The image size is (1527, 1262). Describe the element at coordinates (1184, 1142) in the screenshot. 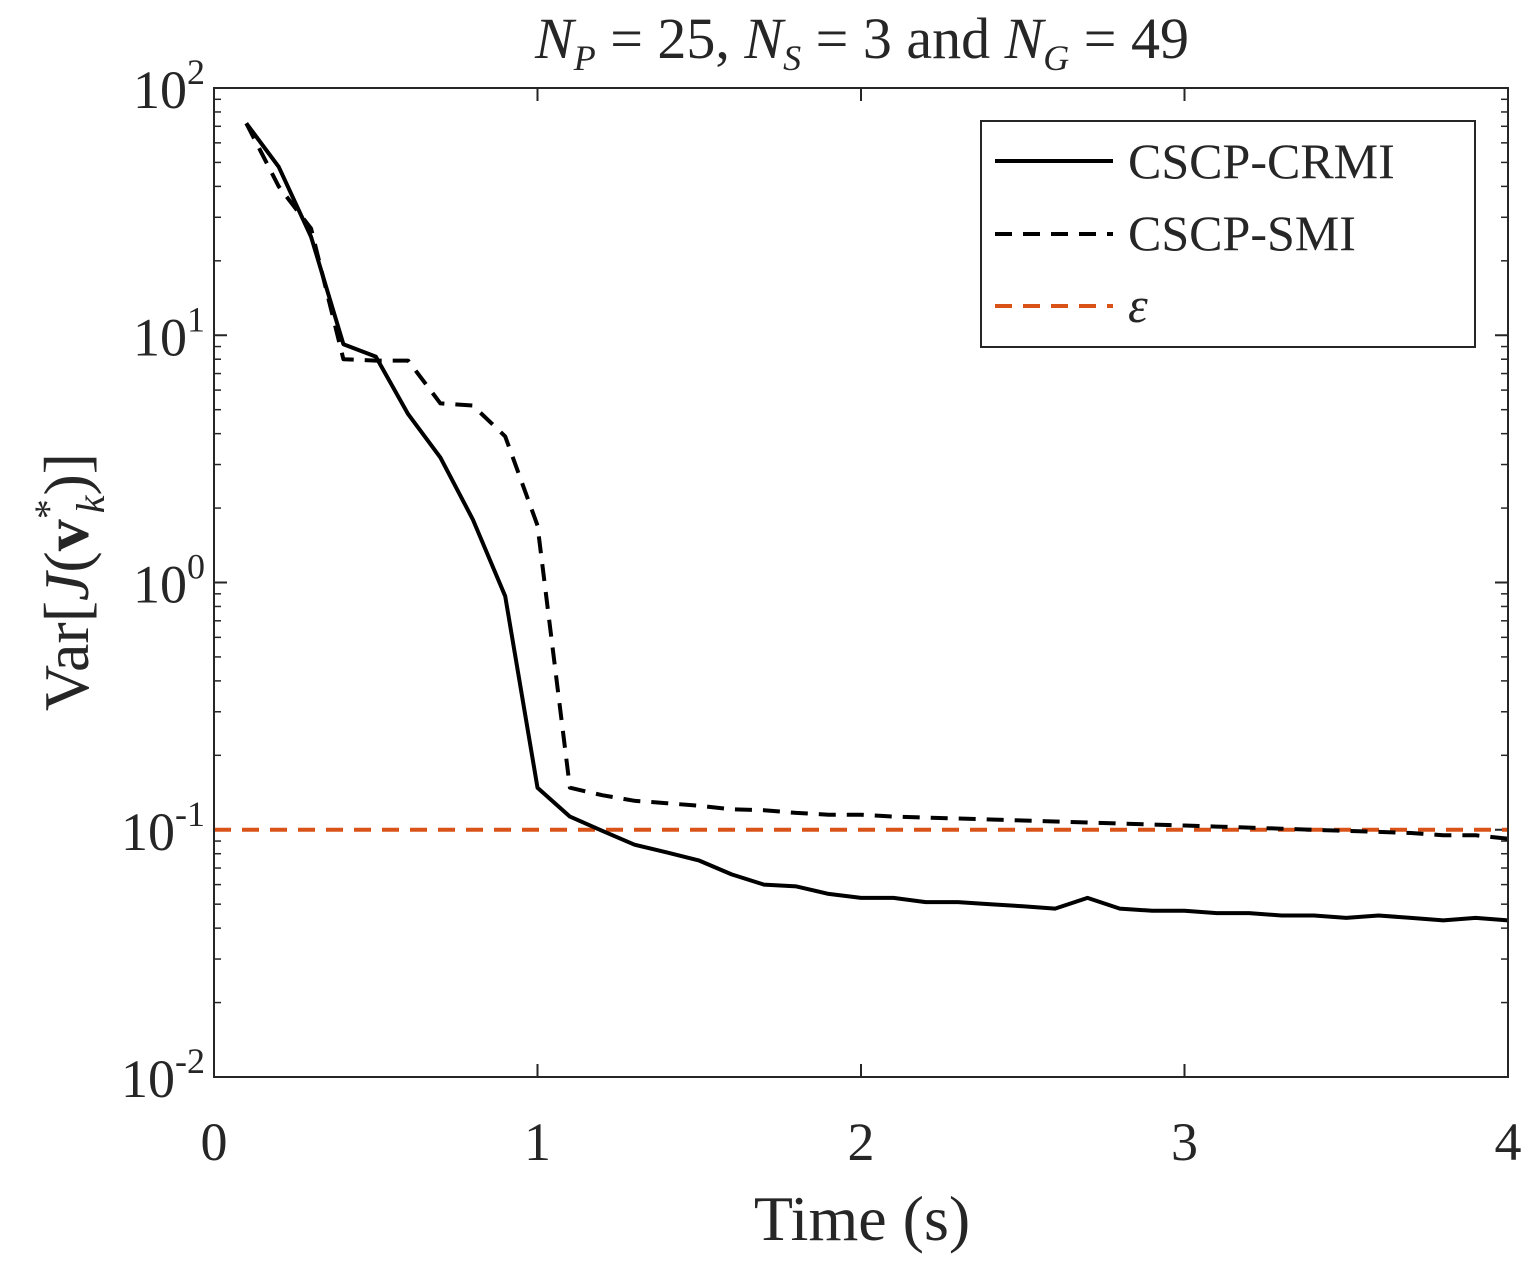

I see `x-tick-label: 3` at that location.